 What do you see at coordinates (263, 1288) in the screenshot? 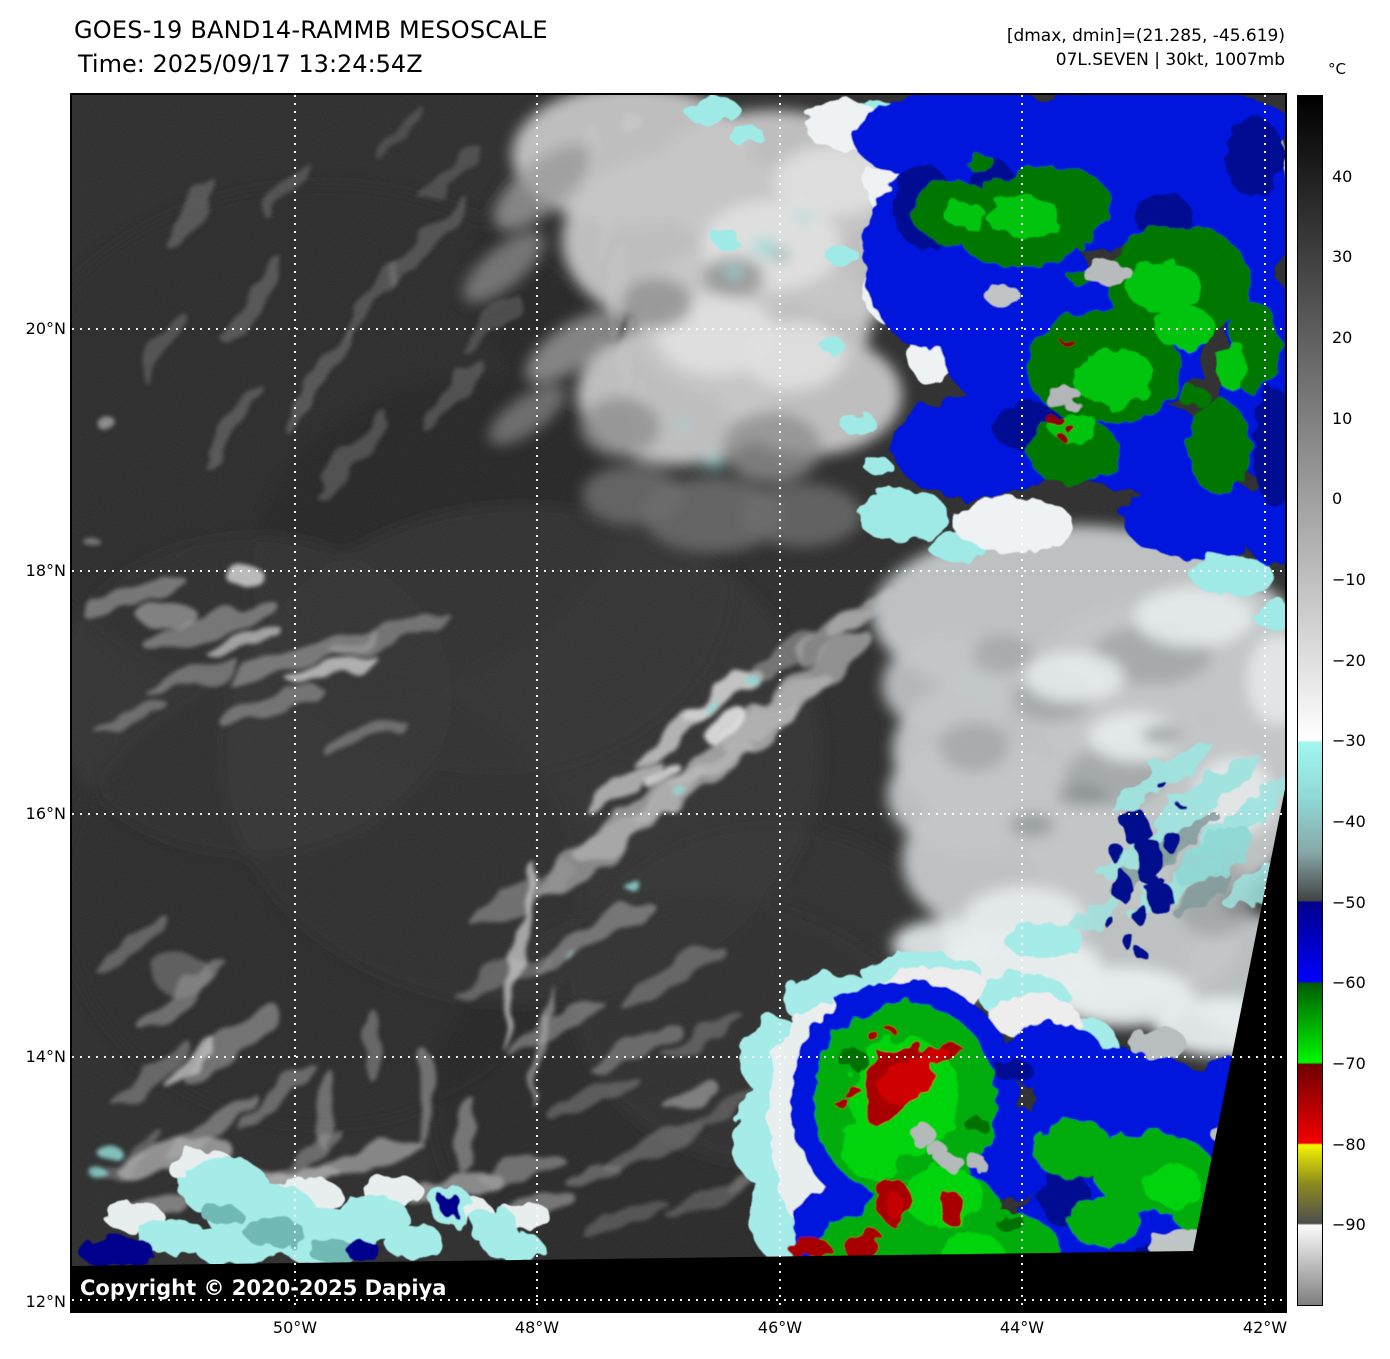
I see `copyright-text: Copyright © 2020-2025 Dapiya` at bounding box center [263, 1288].